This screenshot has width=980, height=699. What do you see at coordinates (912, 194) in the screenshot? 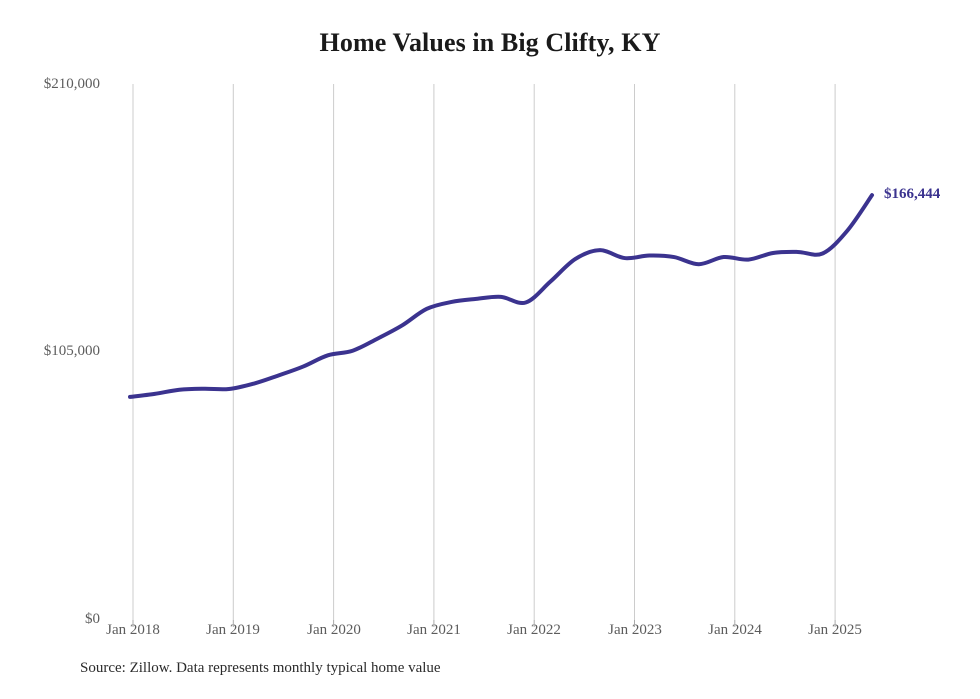
I see `end-value-annotation: $166,444` at bounding box center [912, 194].